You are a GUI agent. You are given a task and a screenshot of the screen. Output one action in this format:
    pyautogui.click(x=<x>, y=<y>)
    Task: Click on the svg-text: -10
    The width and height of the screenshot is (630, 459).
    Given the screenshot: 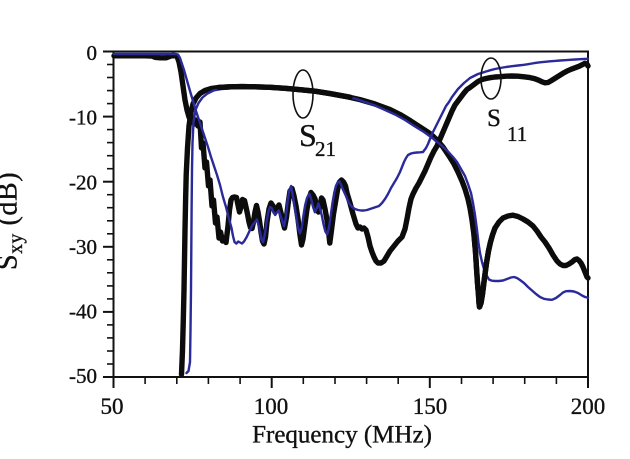 What is the action you would take?
    pyautogui.click(x=83, y=118)
    